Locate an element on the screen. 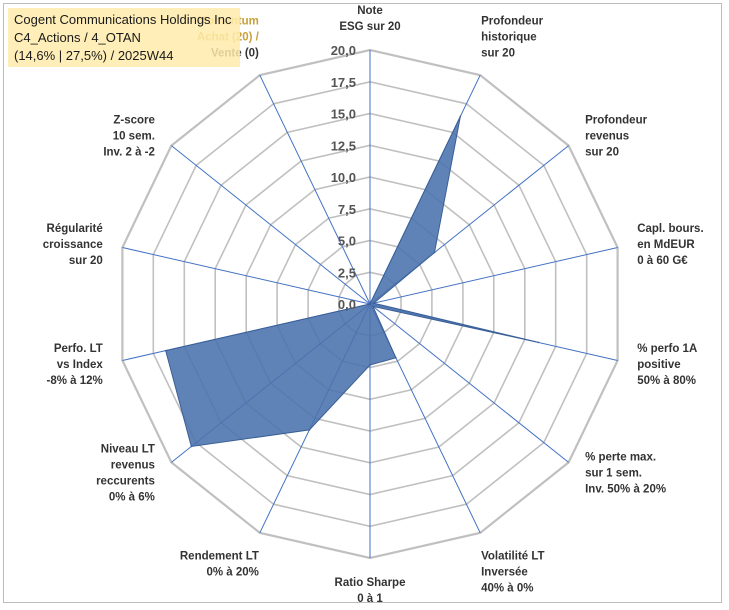  tick-layer: 0,0 2,5 5,0 7,5 10,0 12,5 15,0 17,5 20,0 is located at coordinates (343, 177).